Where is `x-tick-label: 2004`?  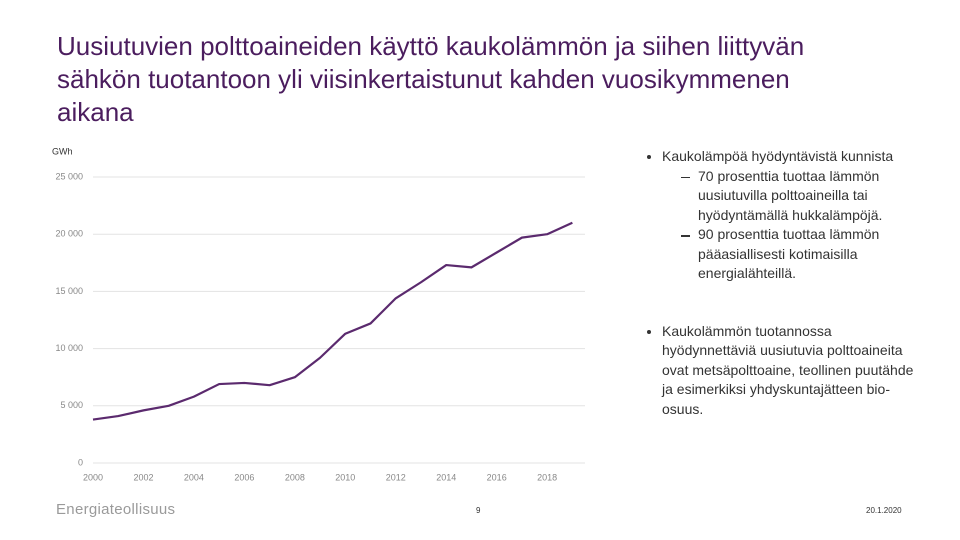 x-tick-label: 2004 is located at coordinates (194, 477).